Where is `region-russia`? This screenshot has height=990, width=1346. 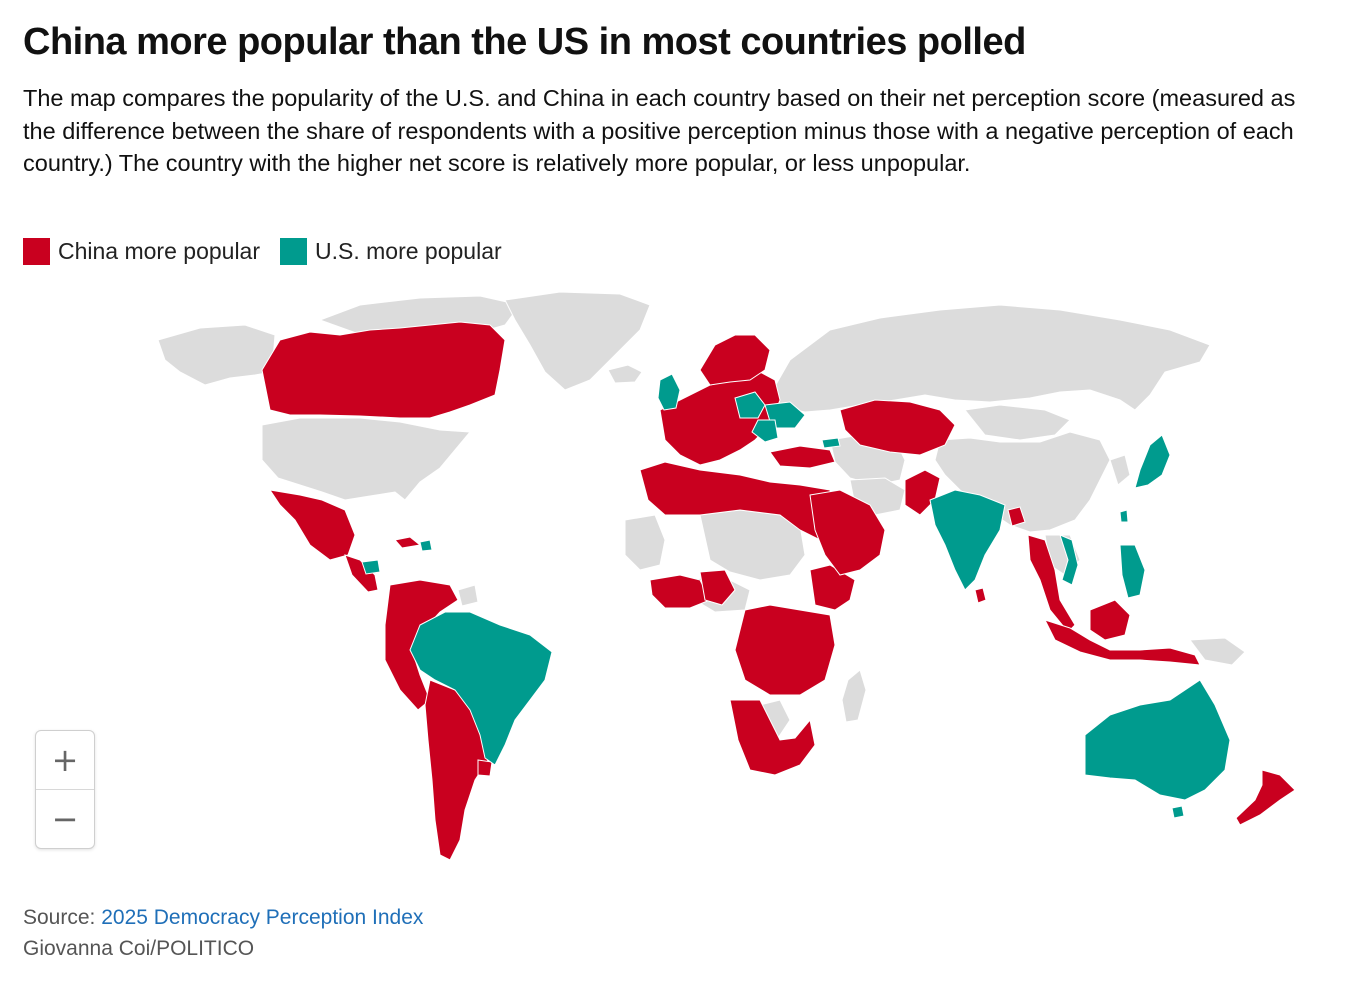
region-russia is located at coordinates (990, 358).